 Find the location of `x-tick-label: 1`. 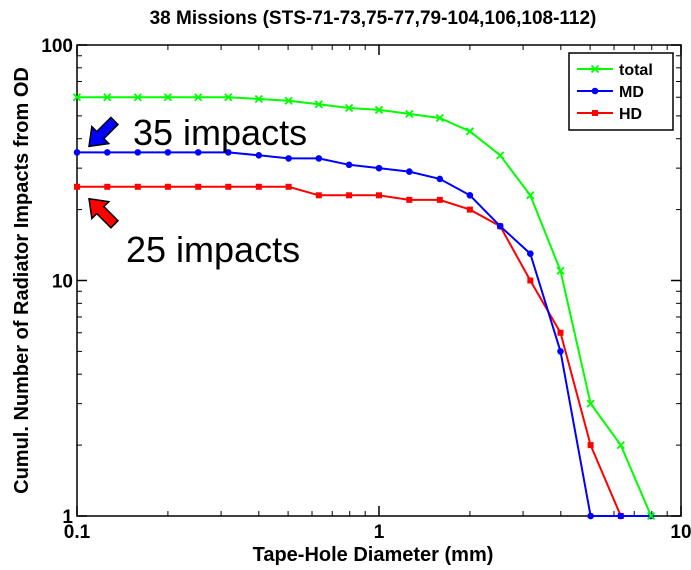

x-tick-label: 1 is located at coordinates (379, 532).